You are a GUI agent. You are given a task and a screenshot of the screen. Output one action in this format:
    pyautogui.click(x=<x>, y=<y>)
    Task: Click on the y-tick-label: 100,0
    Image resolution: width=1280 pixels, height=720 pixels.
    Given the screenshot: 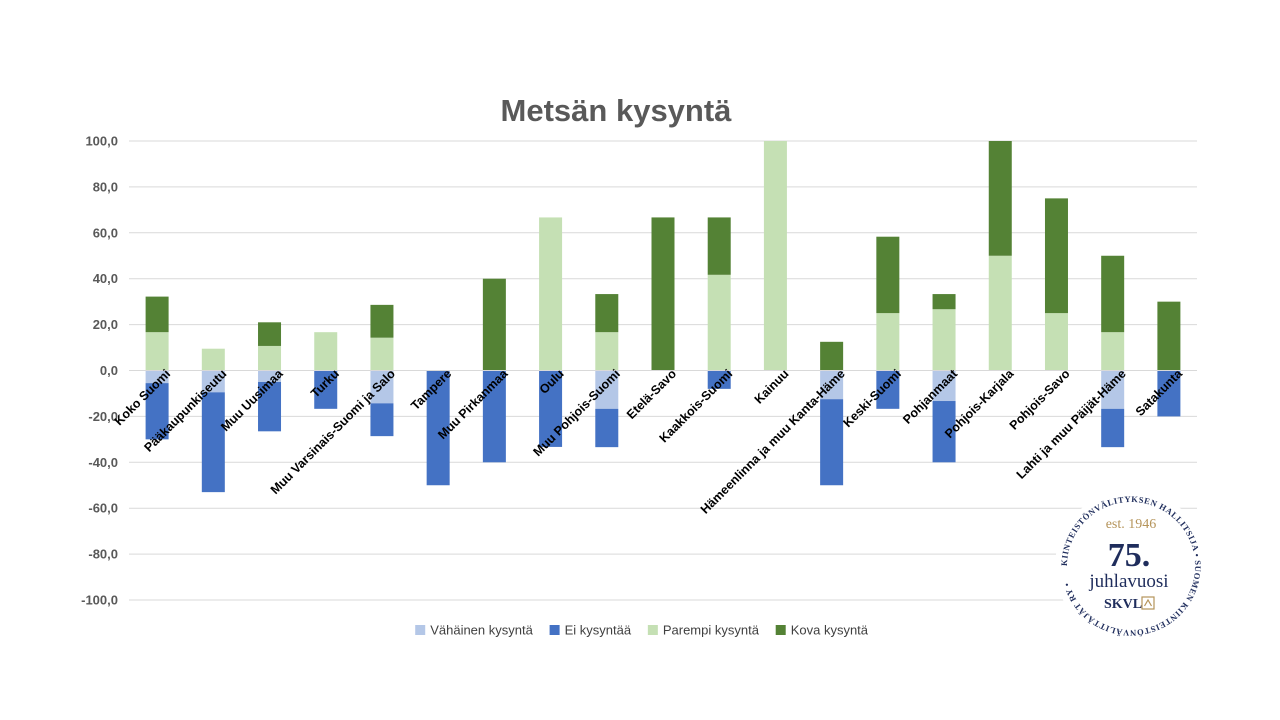 What is the action you would take?
    pyautogui.click(x=101, y=141)
    